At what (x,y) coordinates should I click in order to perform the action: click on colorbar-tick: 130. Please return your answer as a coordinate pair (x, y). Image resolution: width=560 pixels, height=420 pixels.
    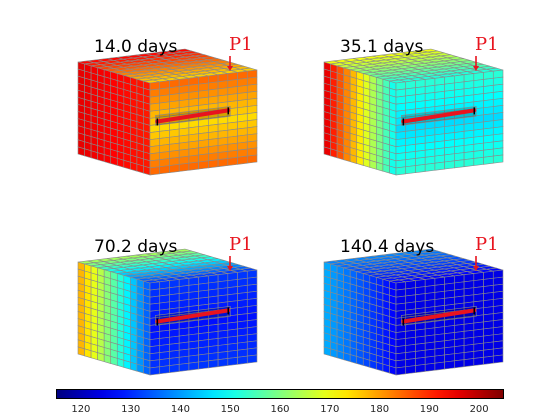
    Looking at the image, I should click on (131, 409).